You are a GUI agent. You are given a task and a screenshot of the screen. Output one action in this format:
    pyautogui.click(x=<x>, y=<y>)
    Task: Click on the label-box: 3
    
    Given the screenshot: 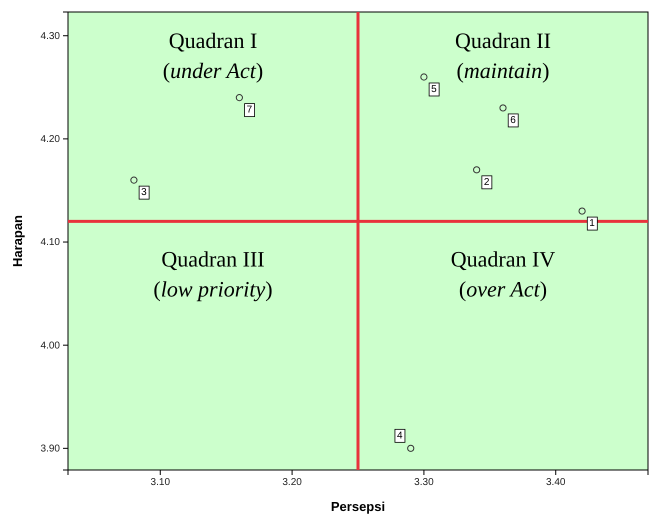 What is the action you would take?
    pyautogui.click(x=144, y=193)
    